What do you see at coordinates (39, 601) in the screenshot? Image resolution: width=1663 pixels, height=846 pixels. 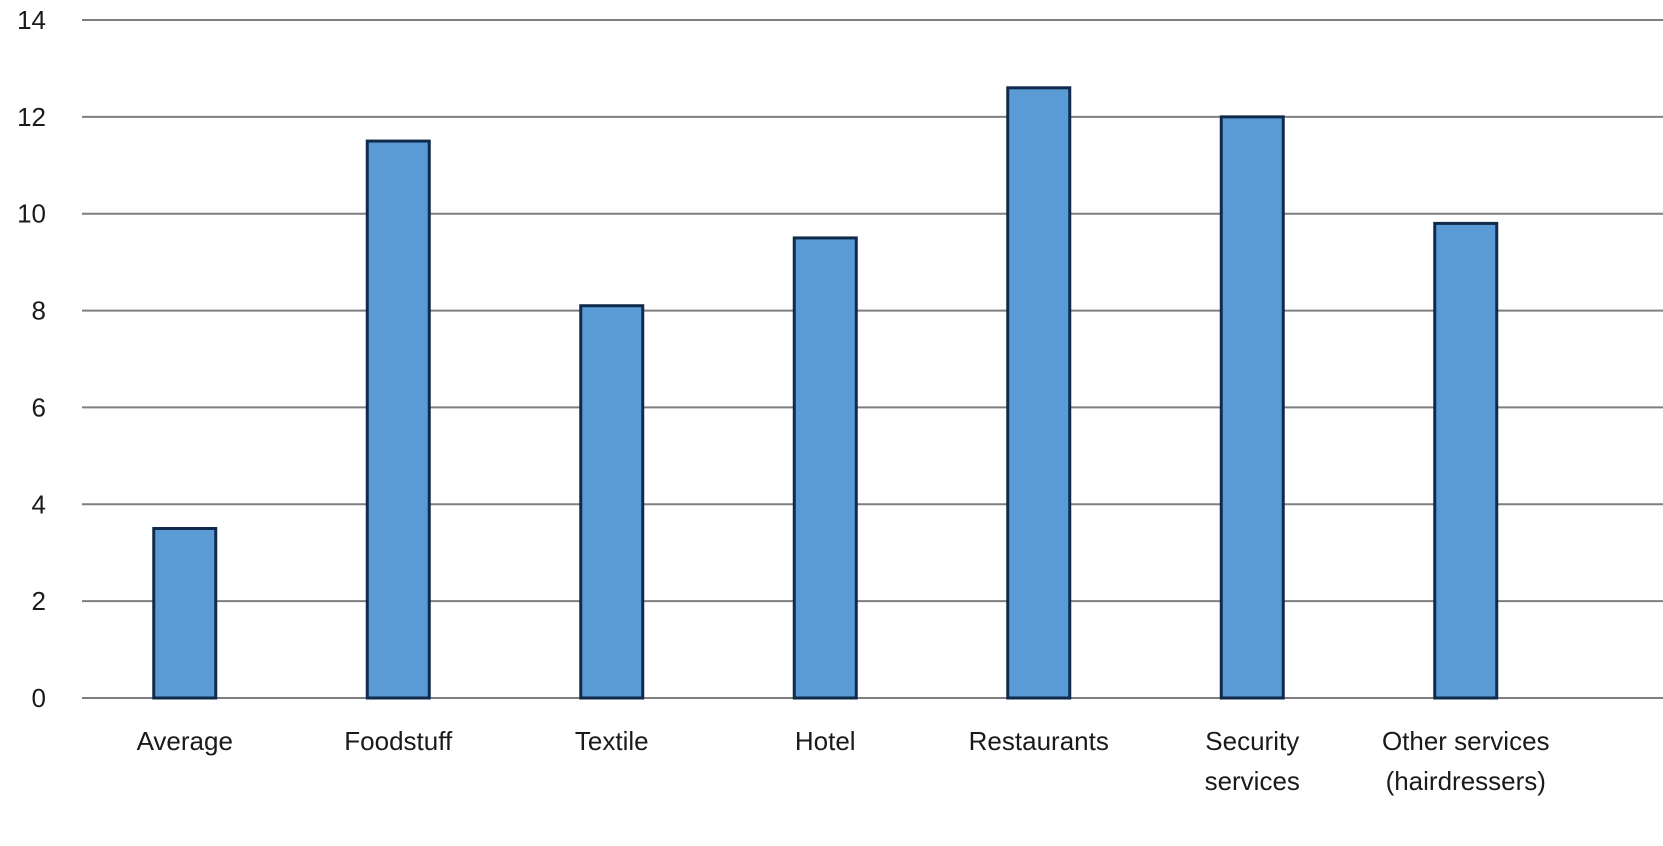 I see `y-tick-label: 2` at bounding box center [39, 601].